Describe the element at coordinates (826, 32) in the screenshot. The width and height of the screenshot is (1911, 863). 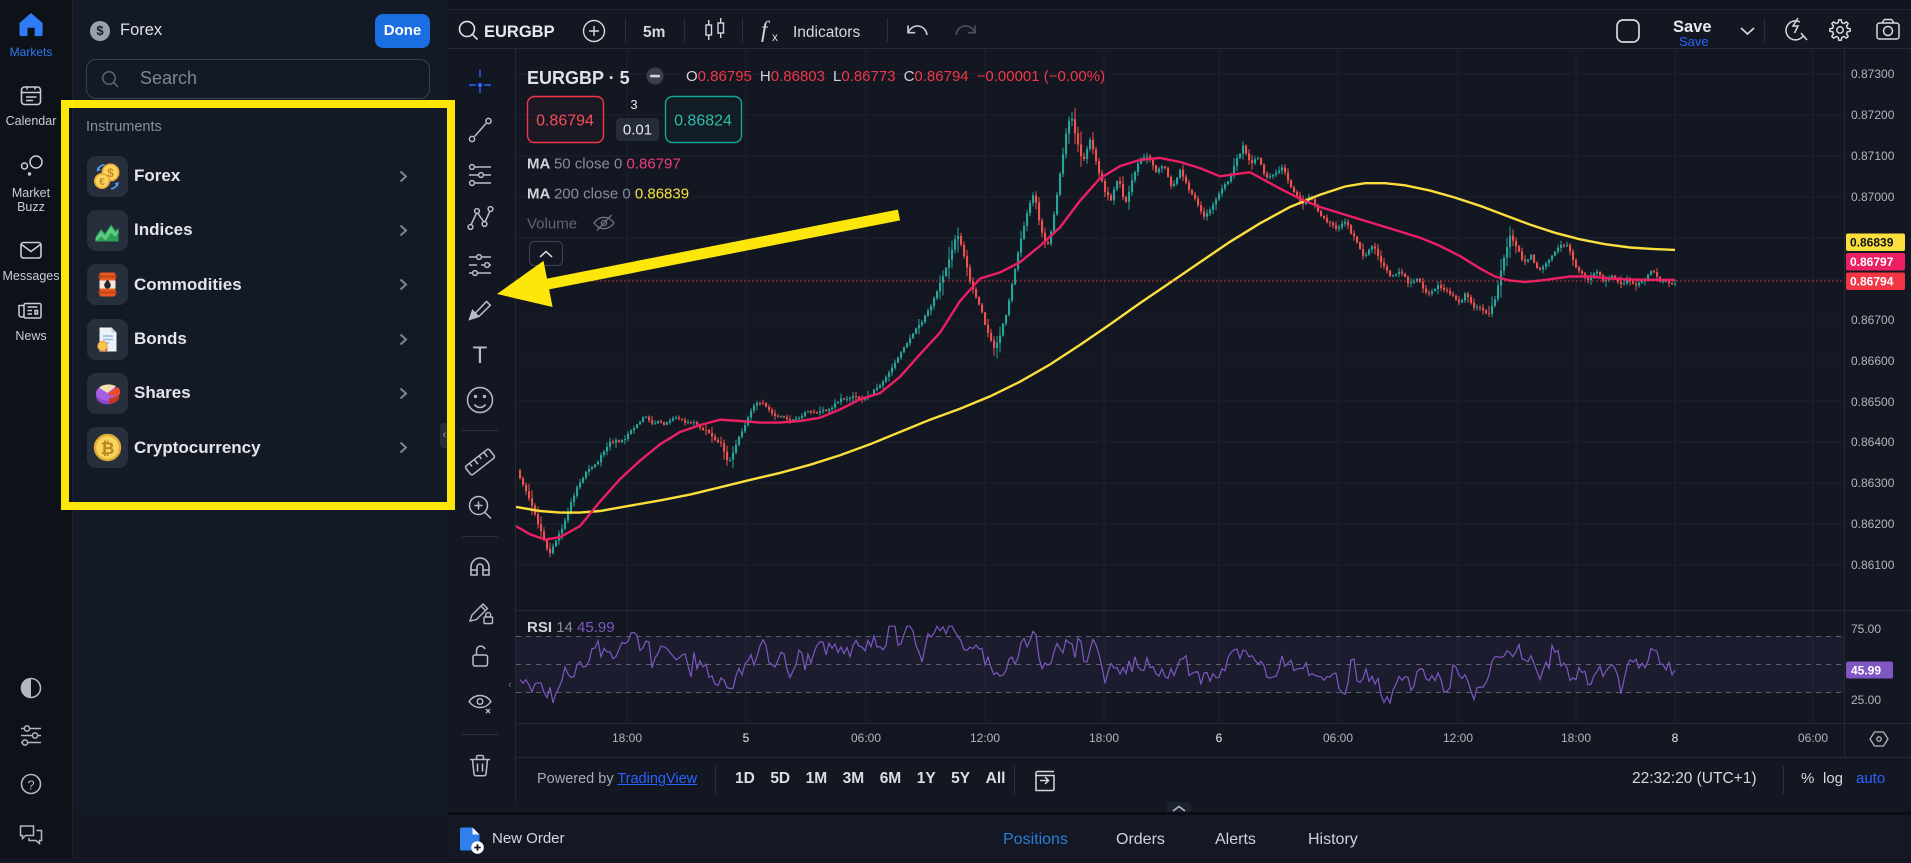
I see `svg-text: Indicators` at that location.